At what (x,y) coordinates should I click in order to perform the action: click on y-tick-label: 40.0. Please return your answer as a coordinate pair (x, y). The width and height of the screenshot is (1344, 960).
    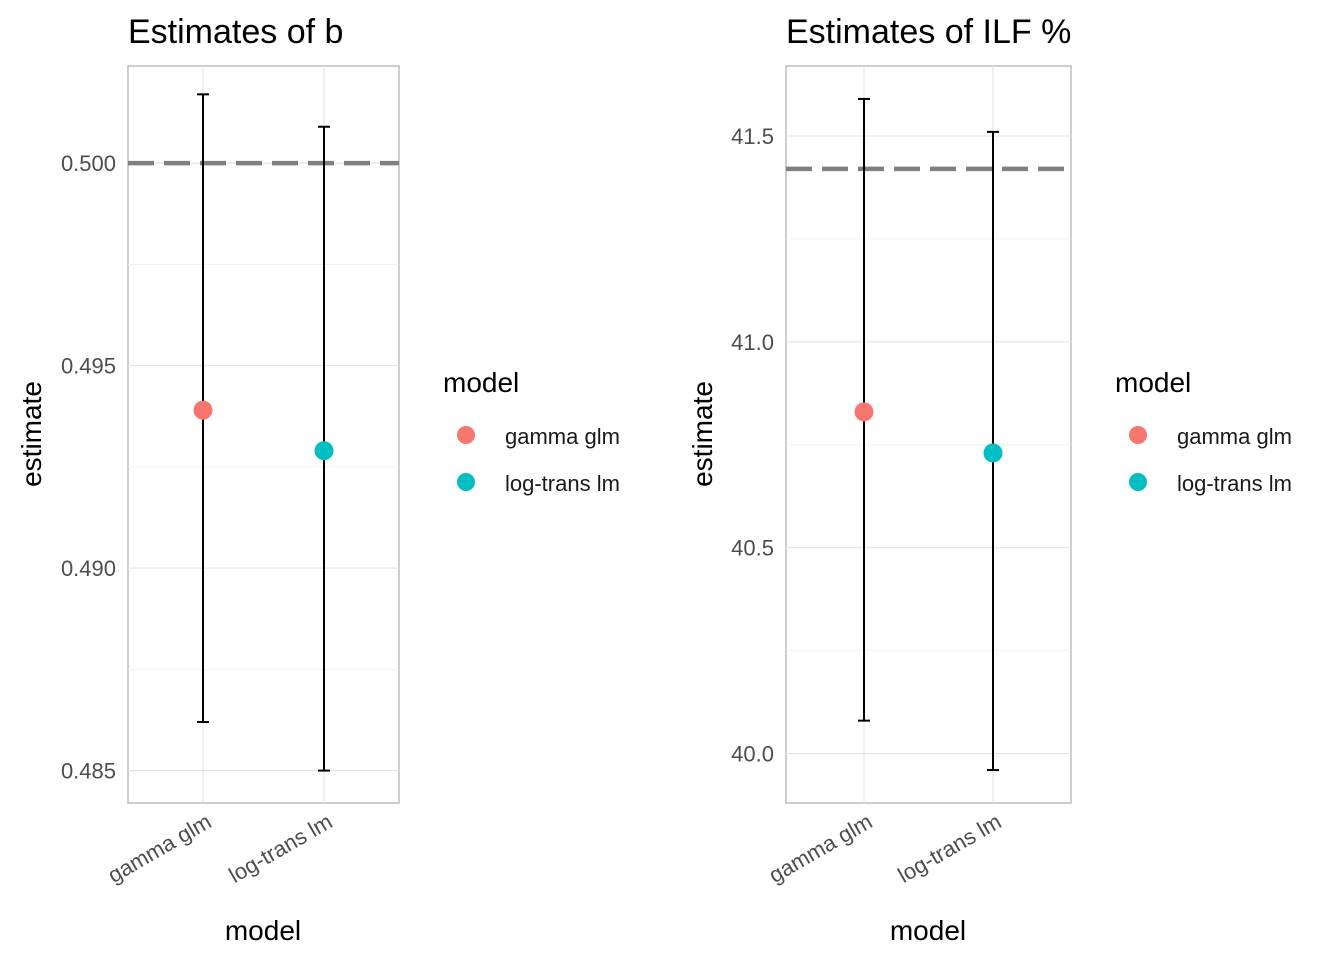
    Looking at the image, I should click on (752, 754).